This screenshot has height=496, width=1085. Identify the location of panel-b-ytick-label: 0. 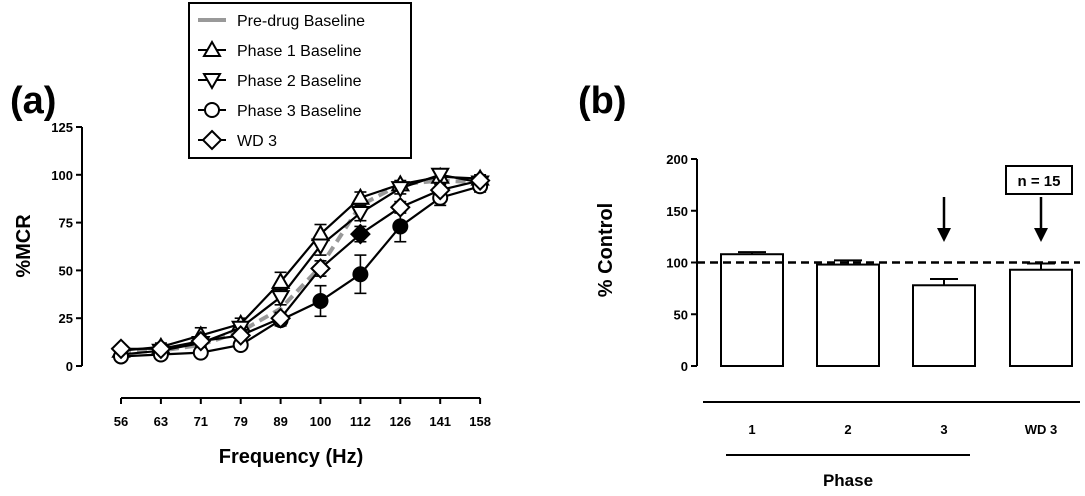
(684, 366).